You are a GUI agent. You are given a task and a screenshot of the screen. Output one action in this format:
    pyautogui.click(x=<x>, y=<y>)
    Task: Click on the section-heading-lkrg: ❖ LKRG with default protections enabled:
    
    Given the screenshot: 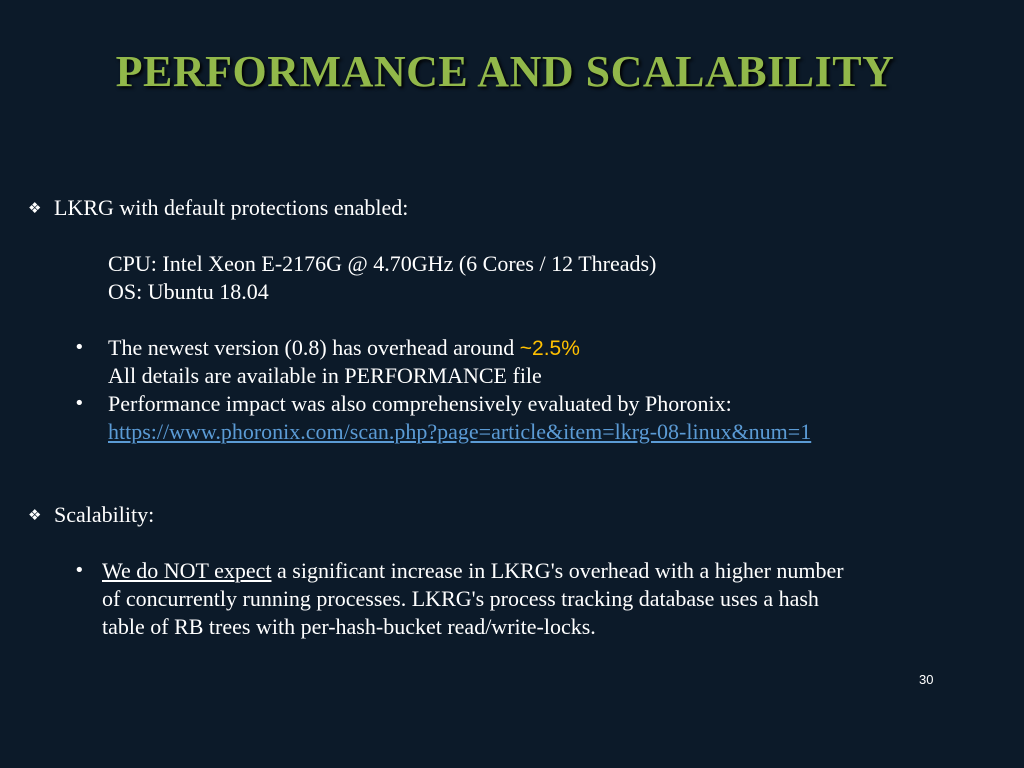 What is the action you would take?
    pyautogui.click(x=218, y=208)
    